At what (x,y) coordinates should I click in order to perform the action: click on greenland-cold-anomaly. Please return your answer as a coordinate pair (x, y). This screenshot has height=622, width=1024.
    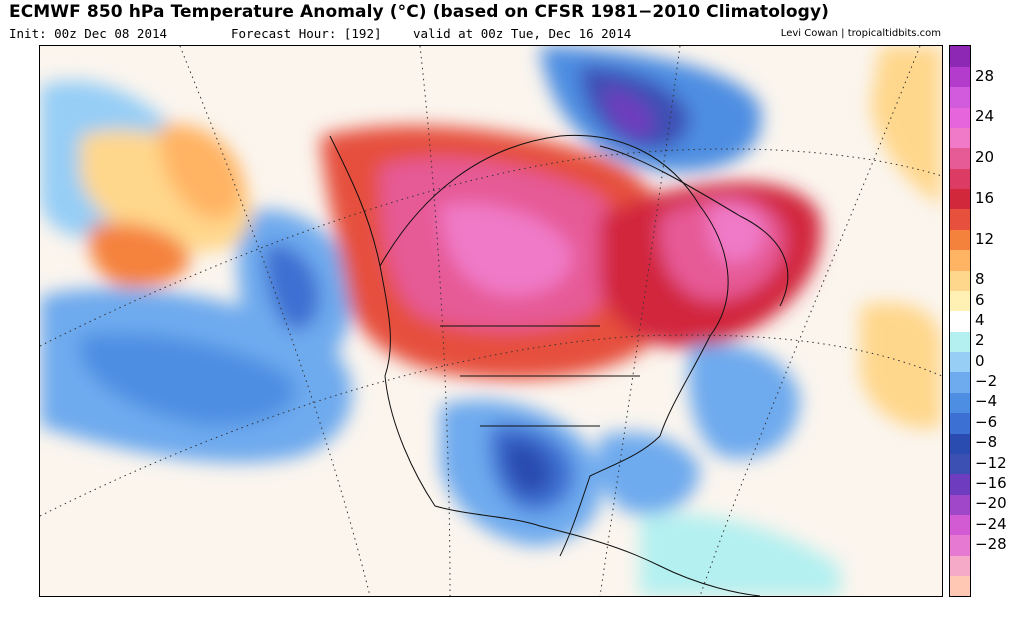
    Looking at the image, I should click on (651, 109).